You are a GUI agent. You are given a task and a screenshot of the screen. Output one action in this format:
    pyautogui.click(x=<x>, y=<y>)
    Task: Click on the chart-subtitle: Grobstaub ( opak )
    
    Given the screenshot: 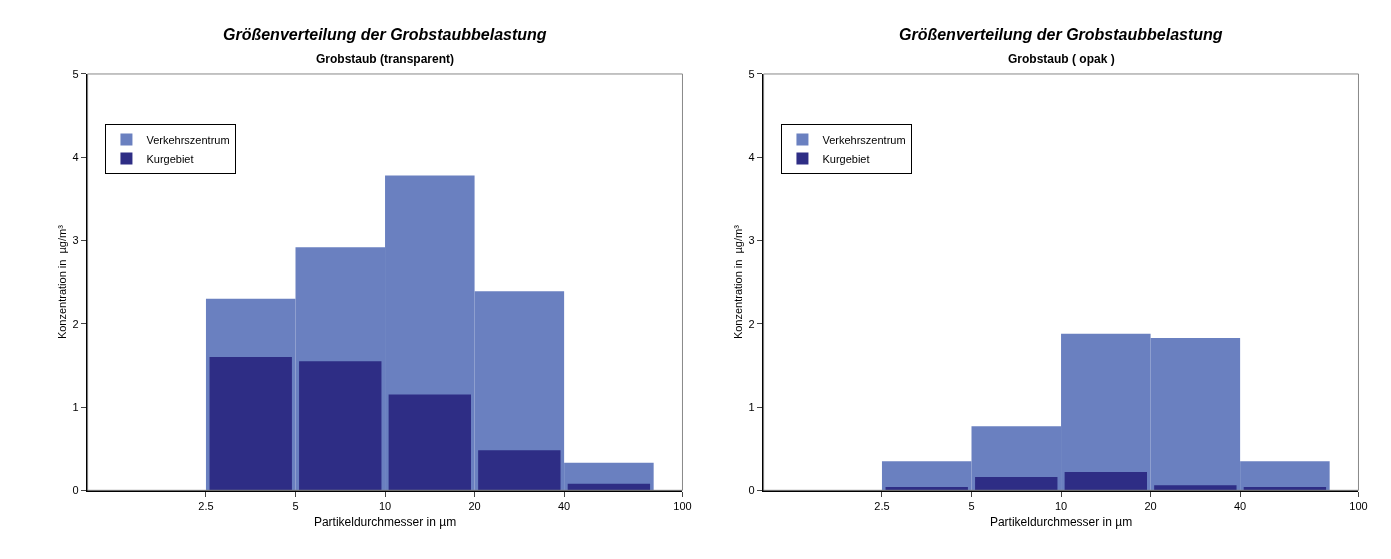 What is the action you would take?
    pyautogui.click(x=1061, y=59)
    